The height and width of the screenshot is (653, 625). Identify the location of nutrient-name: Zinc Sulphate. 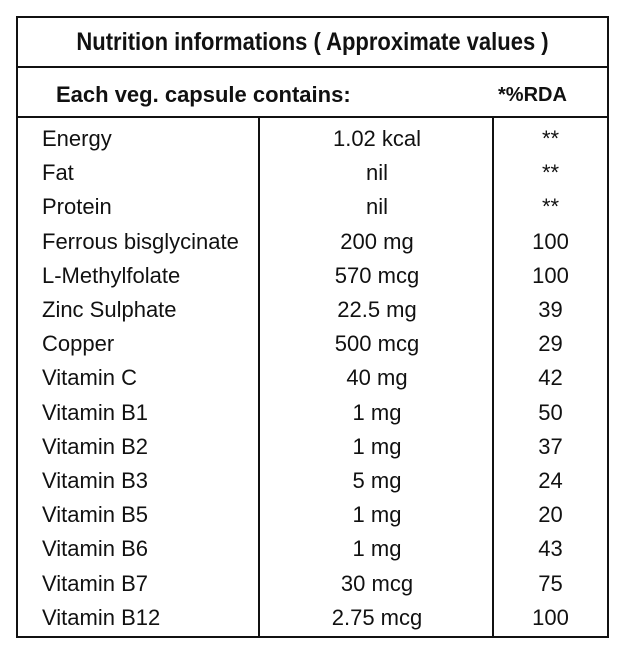
(109, 310).